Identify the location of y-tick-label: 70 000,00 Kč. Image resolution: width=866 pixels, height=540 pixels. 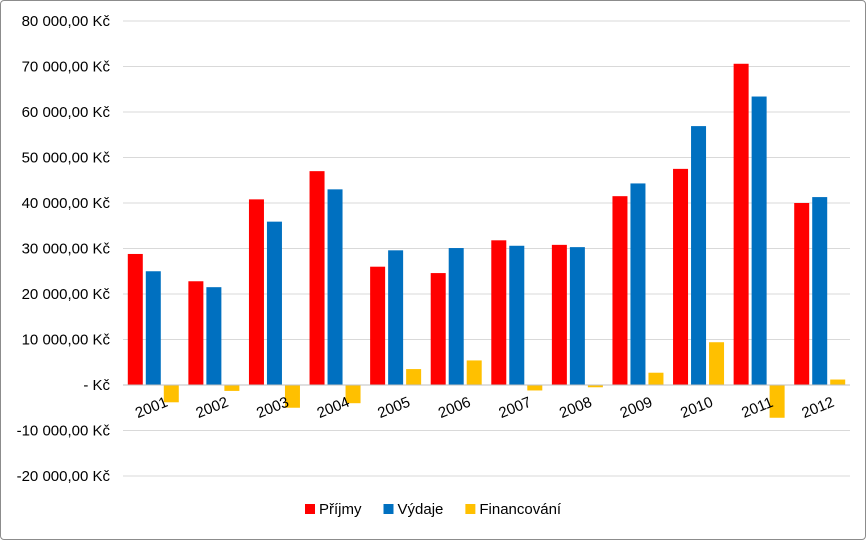
(66, 67).